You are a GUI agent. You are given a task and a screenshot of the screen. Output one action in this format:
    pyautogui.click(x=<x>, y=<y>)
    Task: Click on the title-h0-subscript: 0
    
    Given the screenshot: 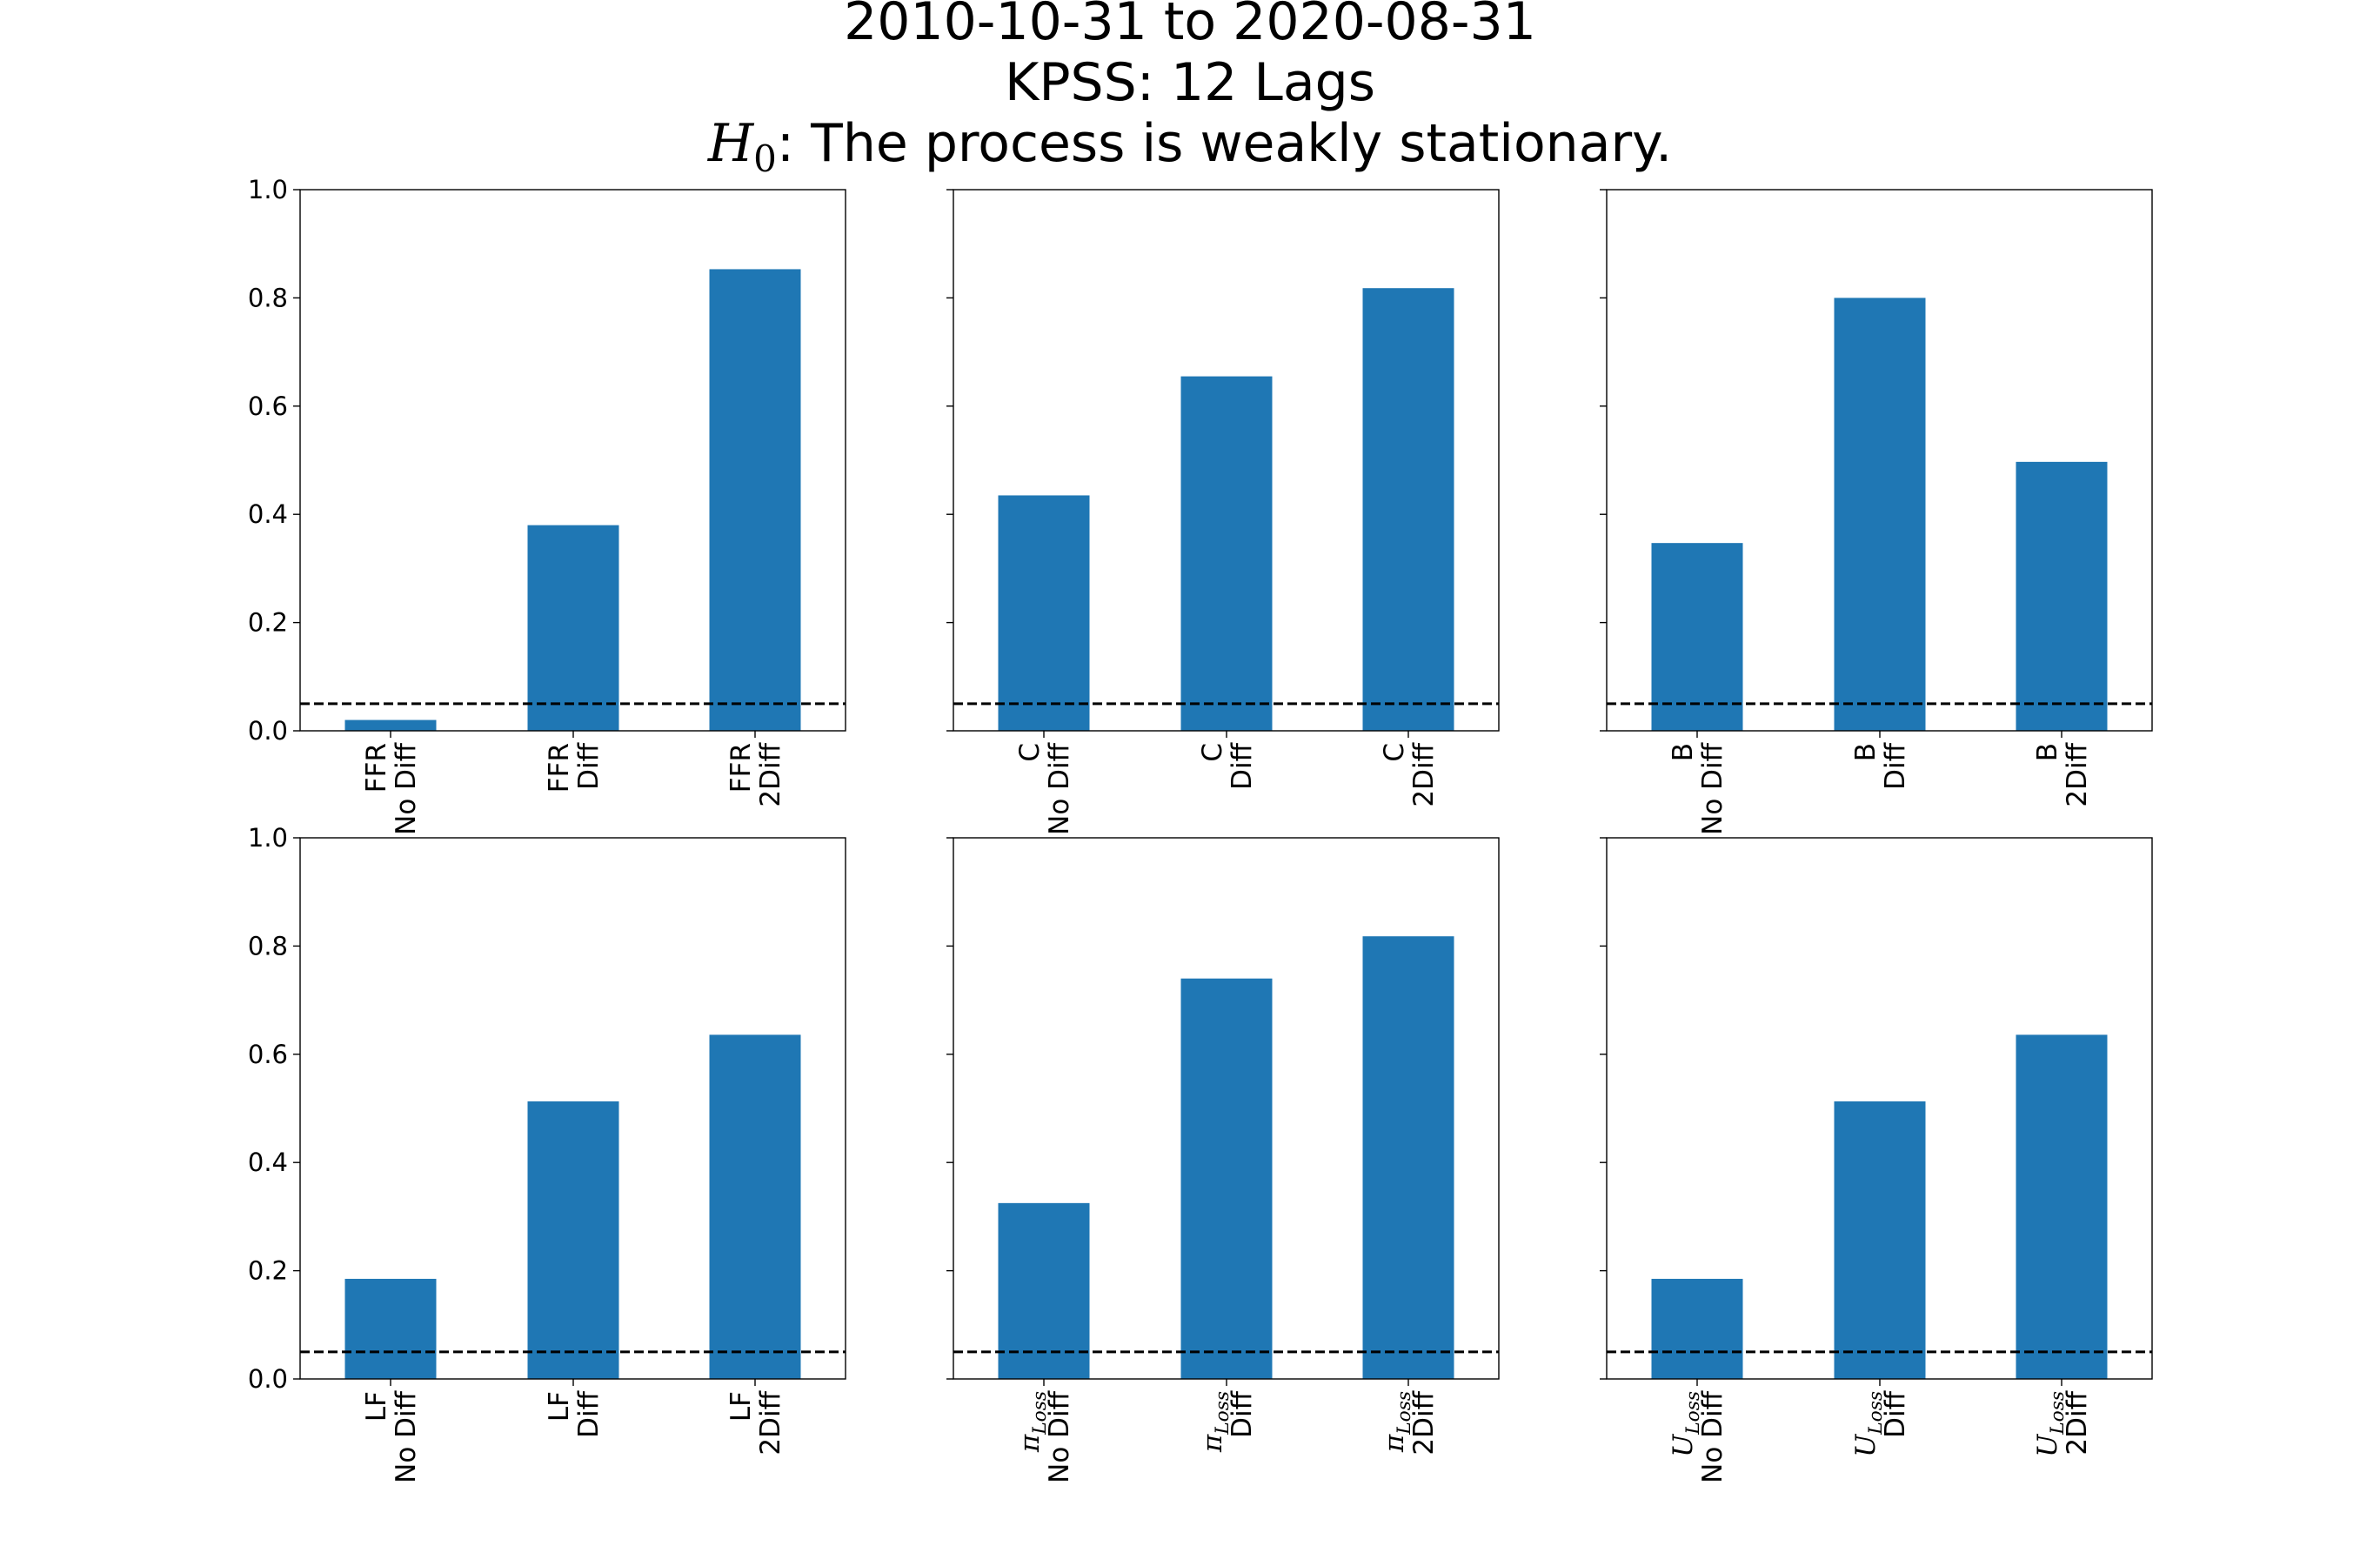 What is the action you would take?
    pyautogui.click(x=765, y=158)
    